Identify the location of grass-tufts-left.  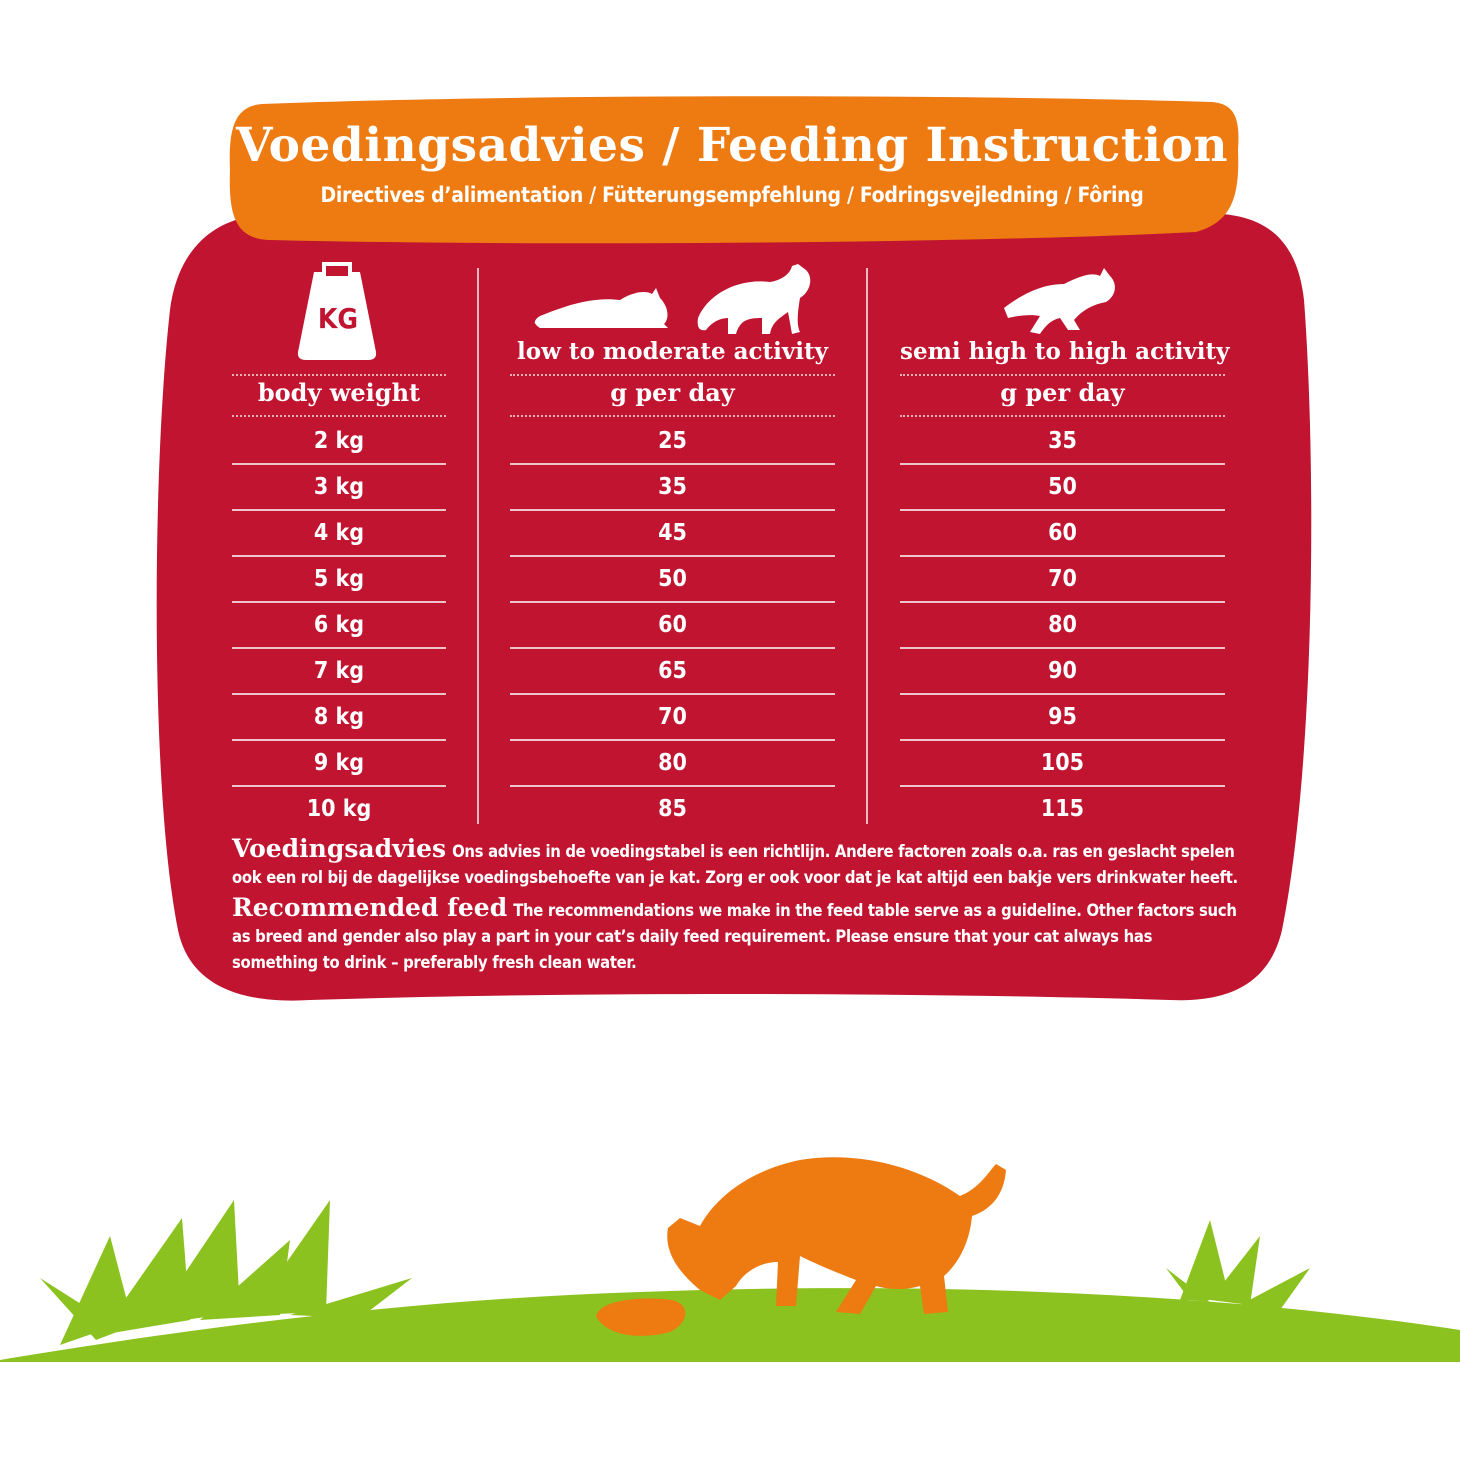
(226, 1272).